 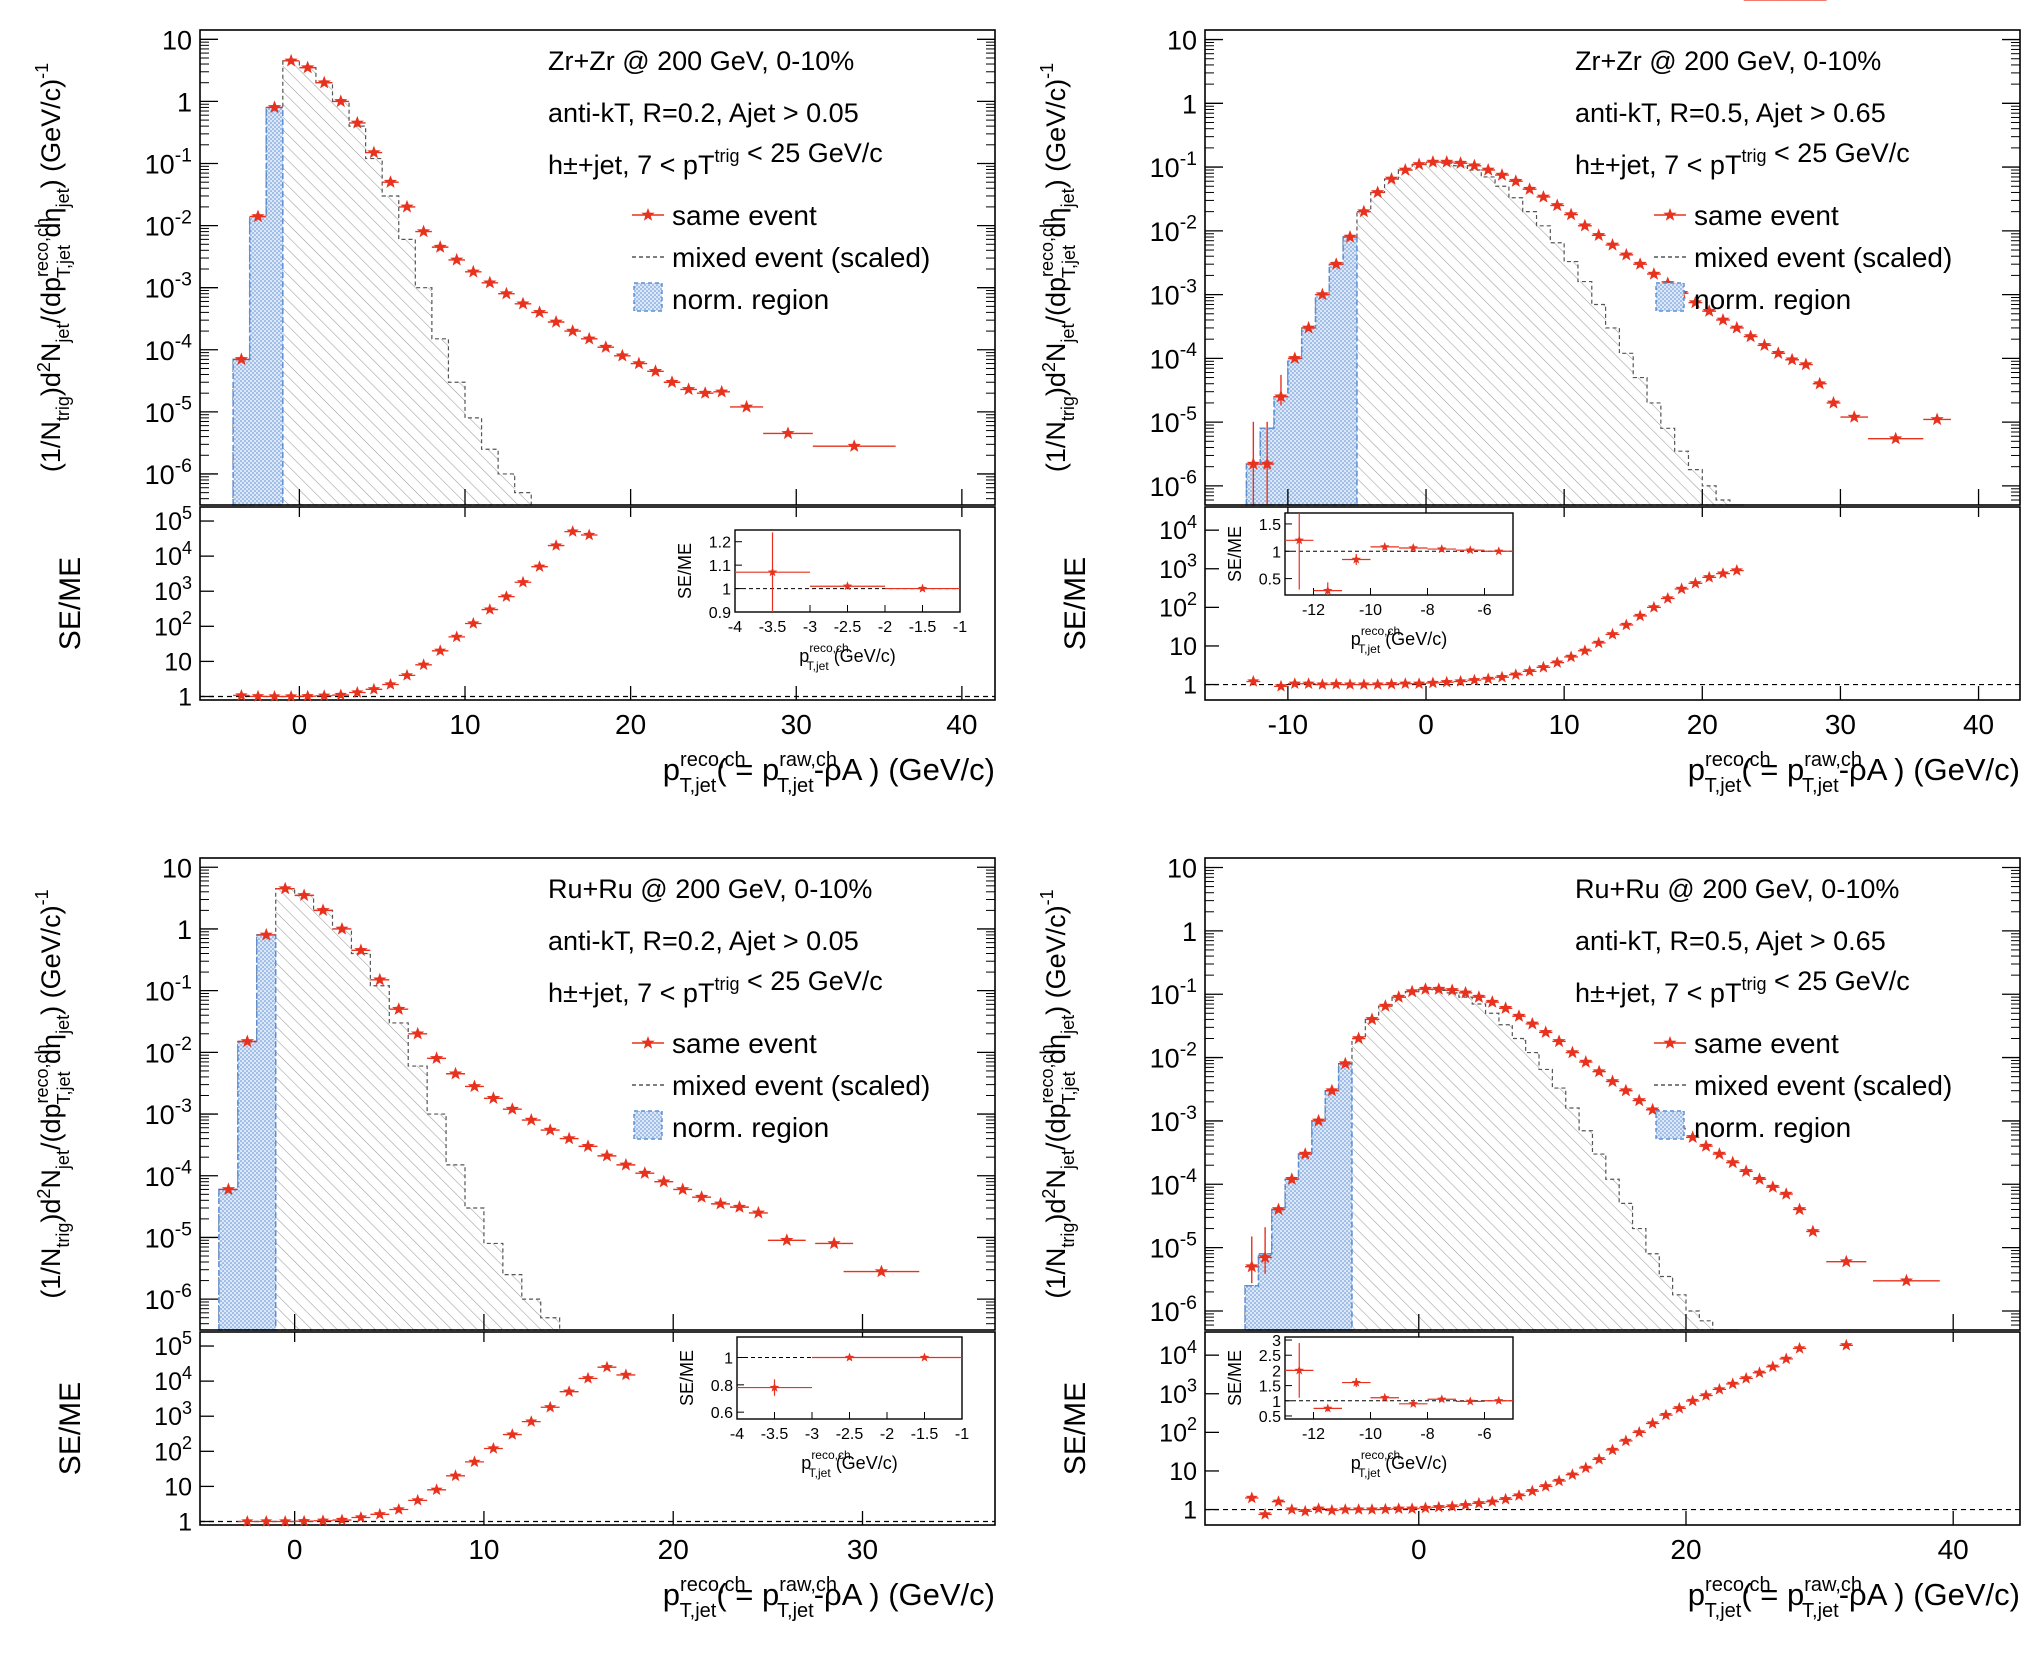 What do you see at coordinates (722, 1413) in the screenshot?
I see `inset-y-tick-label: 0.6` at bounding box center [722, 1413].